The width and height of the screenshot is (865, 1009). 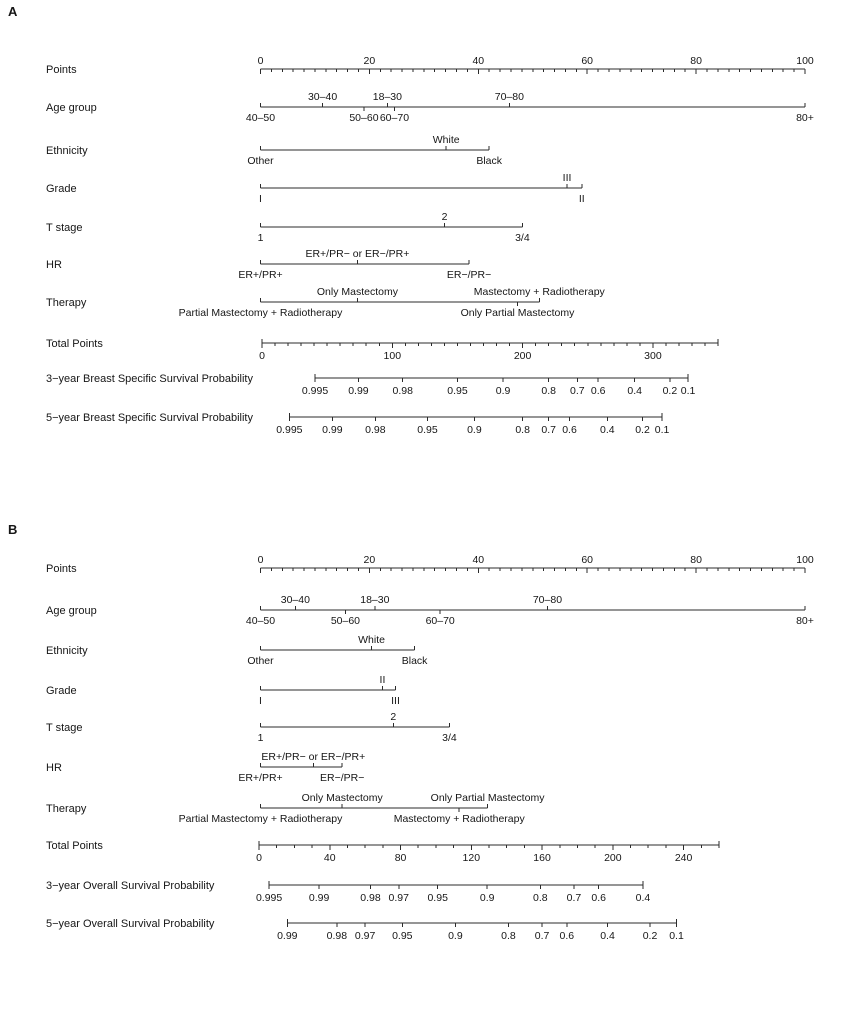 I want to click on row-points-axis: Points 0 20 40 60 80 100, so click(x=430, y=65).